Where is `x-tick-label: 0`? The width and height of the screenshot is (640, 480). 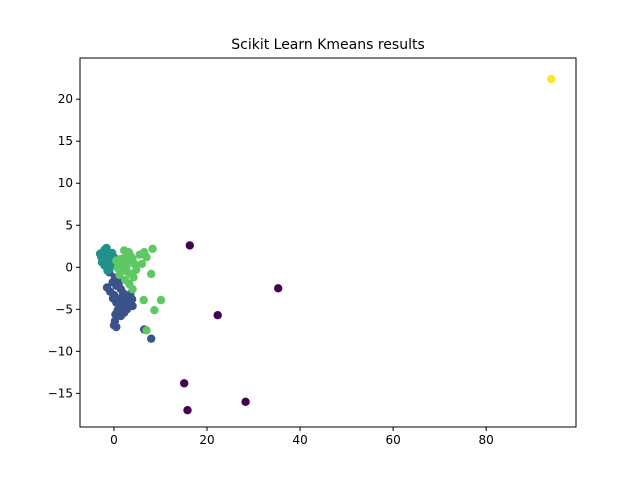 x-tick-label: 0 is located at coordinates (114, 440).